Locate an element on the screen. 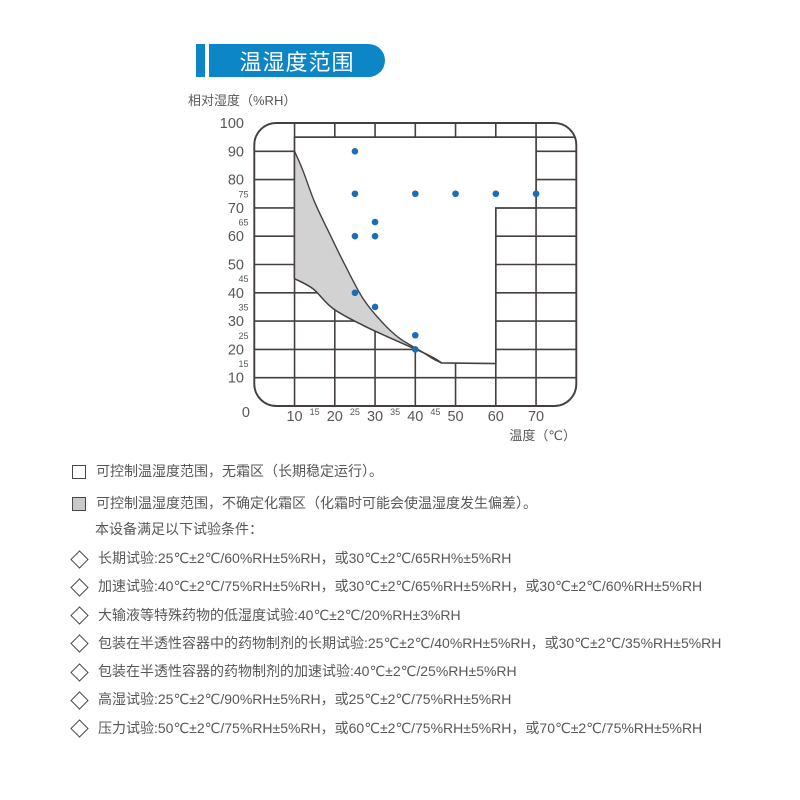  x-tick-label: 10 is located at coordinates (294, 417).